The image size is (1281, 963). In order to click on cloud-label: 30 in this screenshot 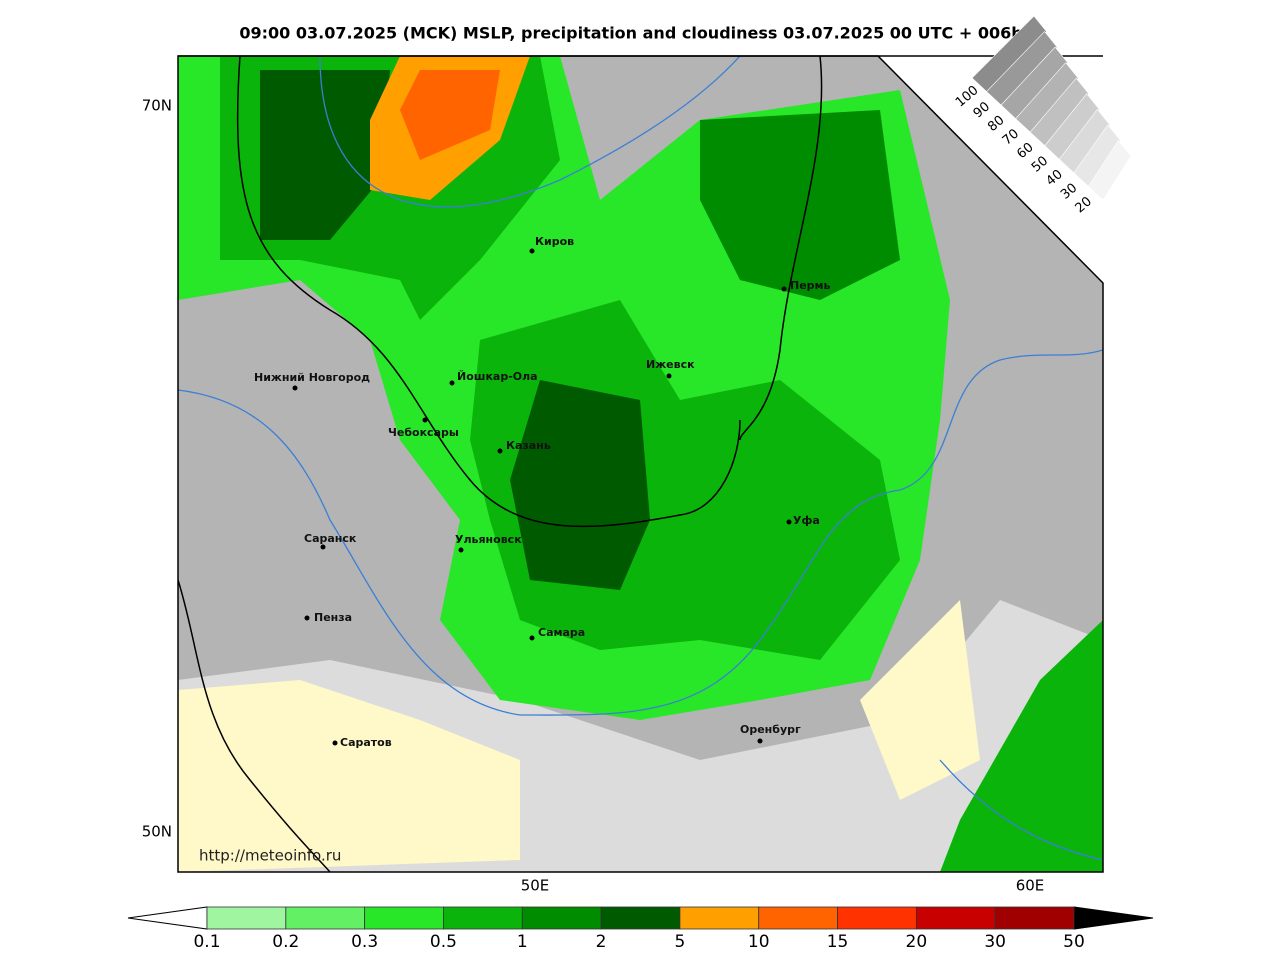, I will do `click(1069, 192)`.